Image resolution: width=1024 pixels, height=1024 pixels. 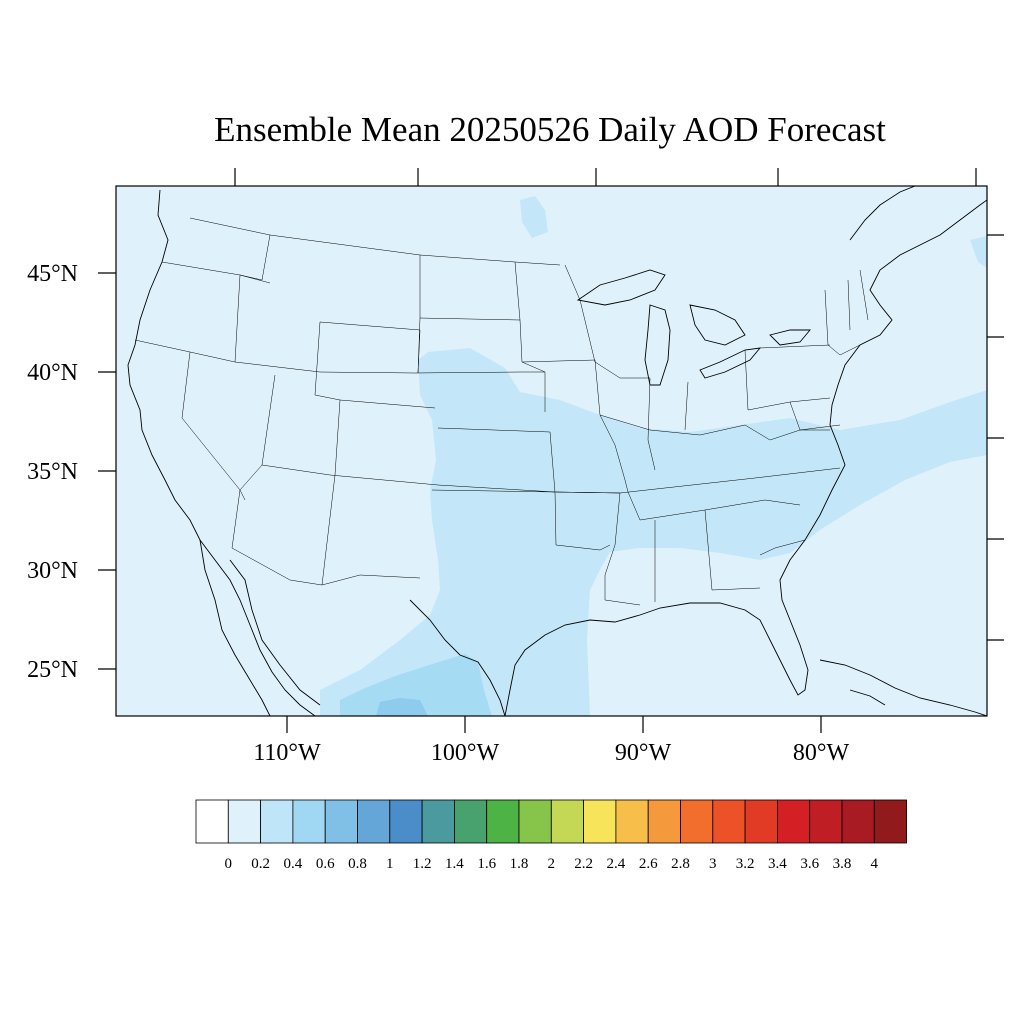 I want to click on right-ticks, so click(x=995, y=437).